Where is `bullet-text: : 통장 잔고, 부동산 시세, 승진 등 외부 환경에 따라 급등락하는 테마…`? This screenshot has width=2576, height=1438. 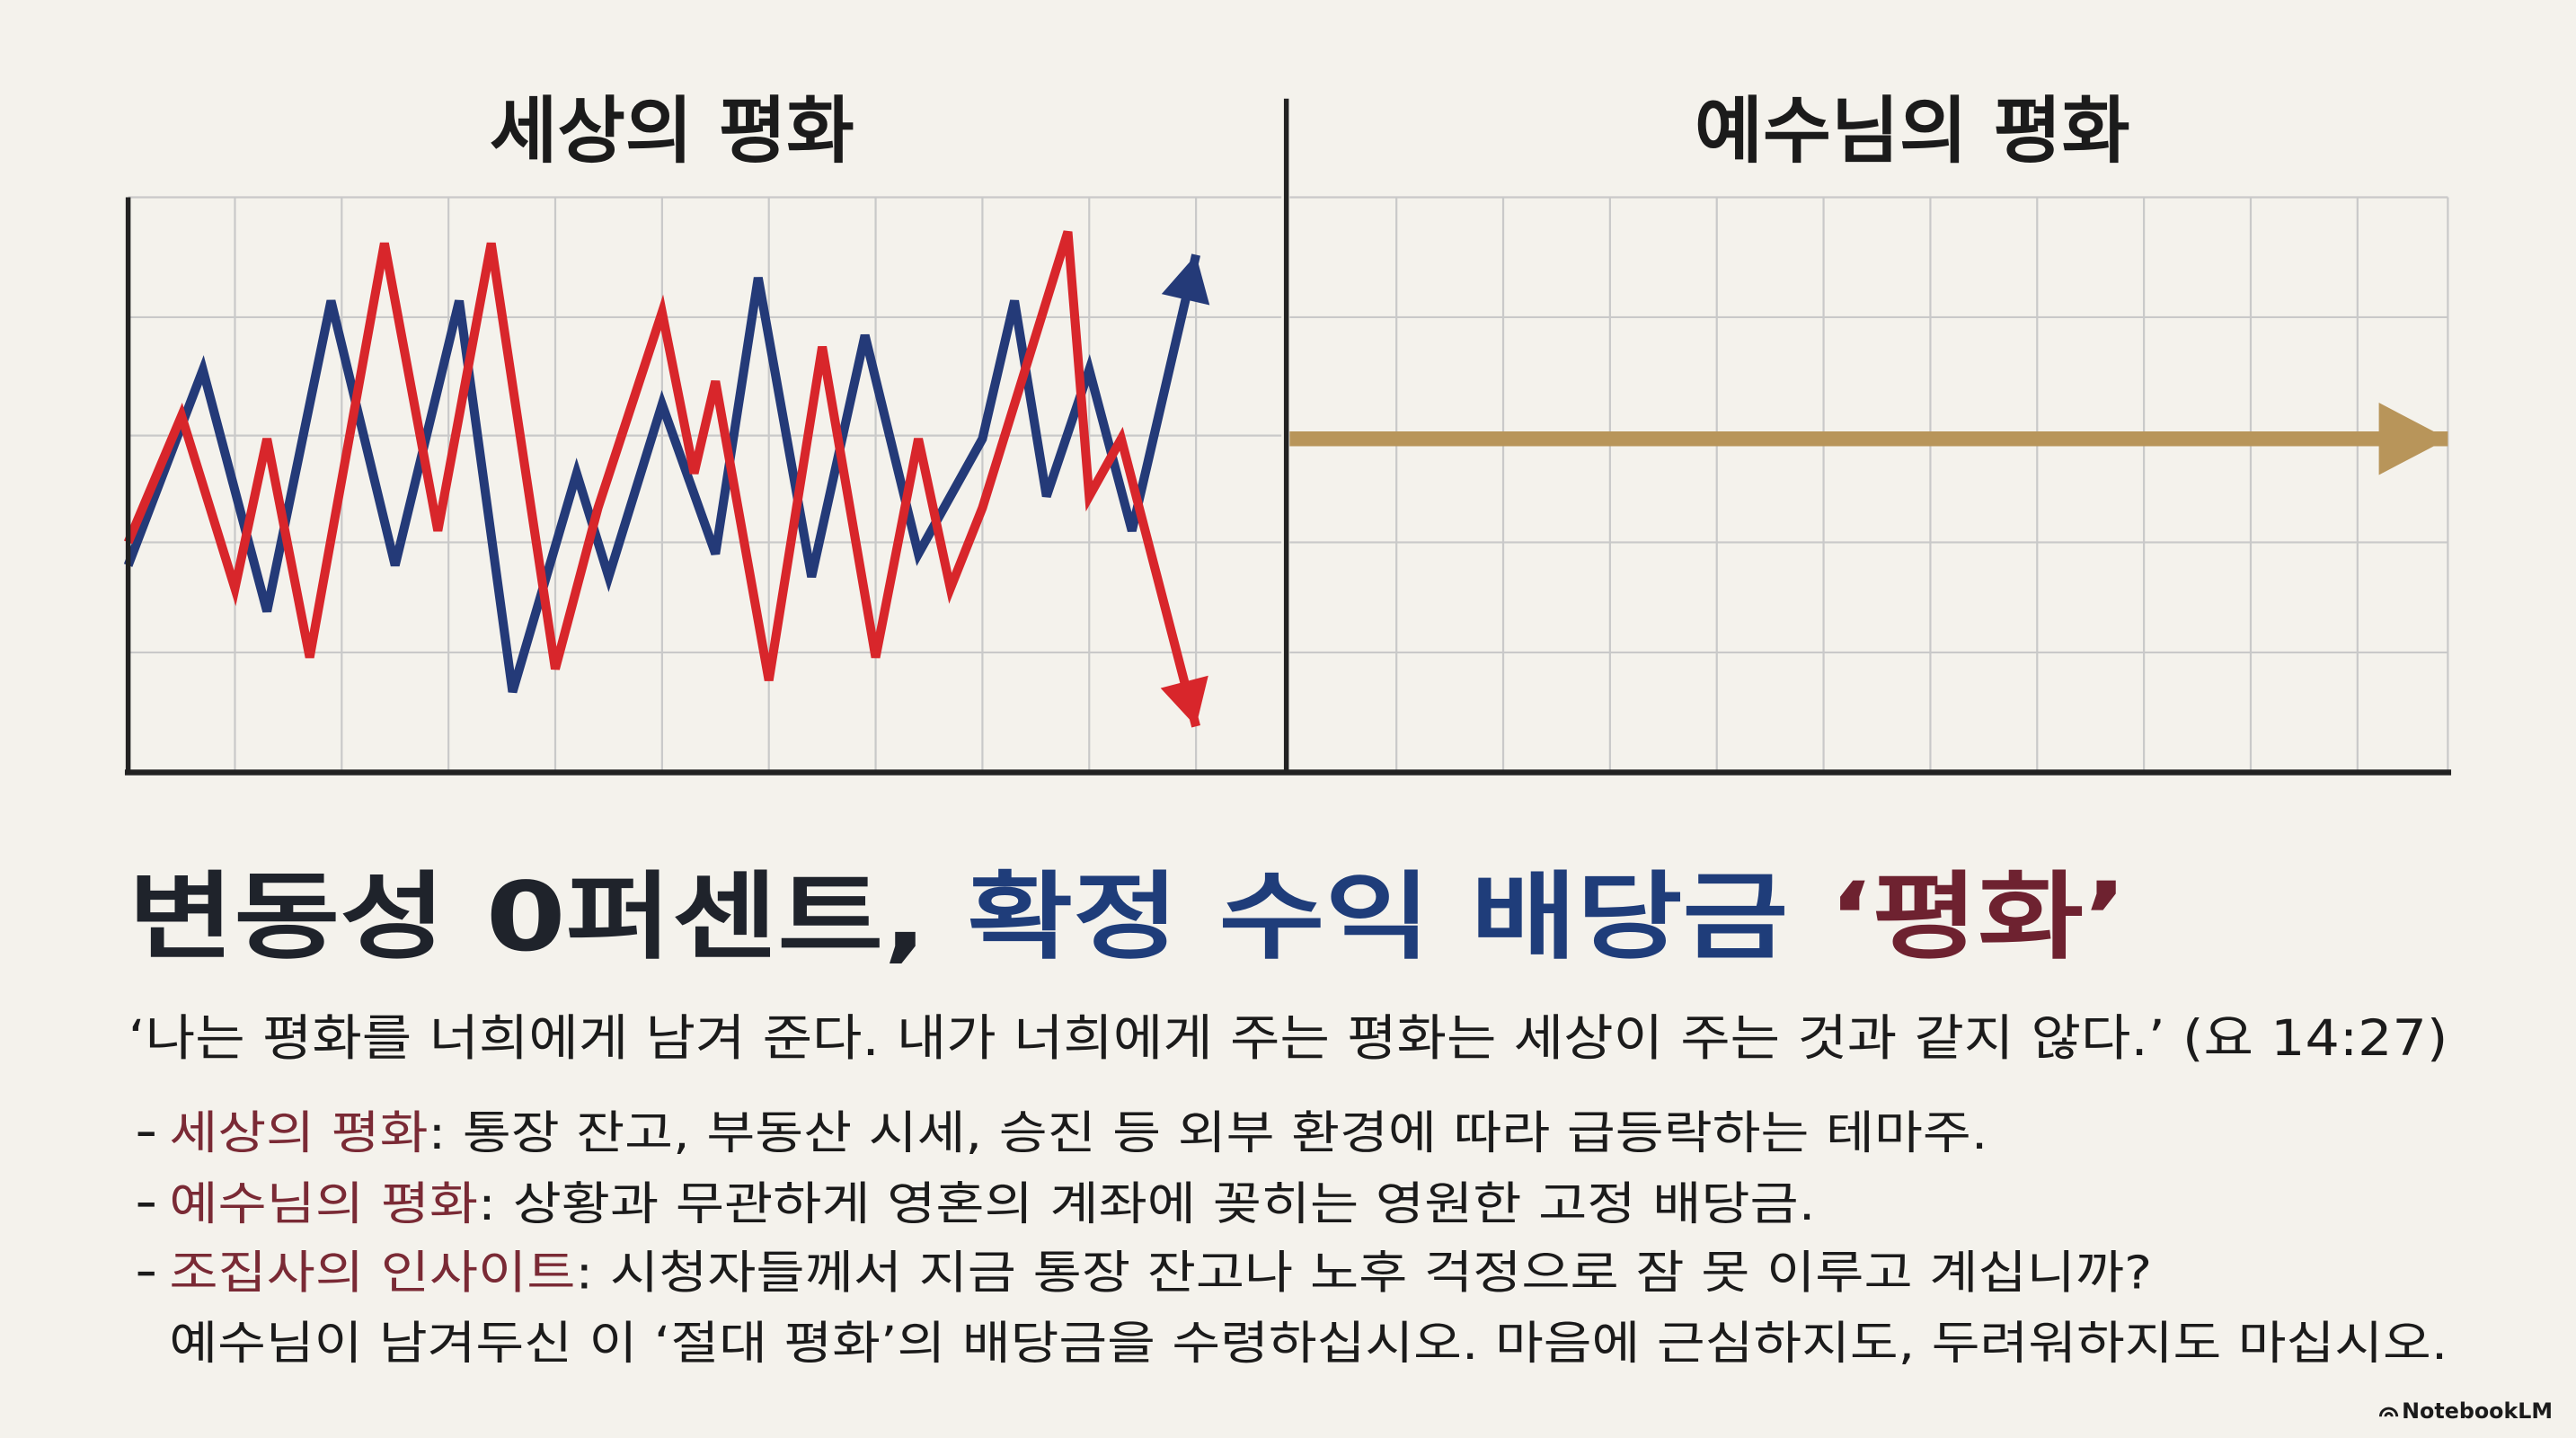 bullet-text: : 통장 잔고, 부동산 시세, 승진 등 외부 환경에 따라 급등락하는 테마… is located at coordinates (1207, 1133).